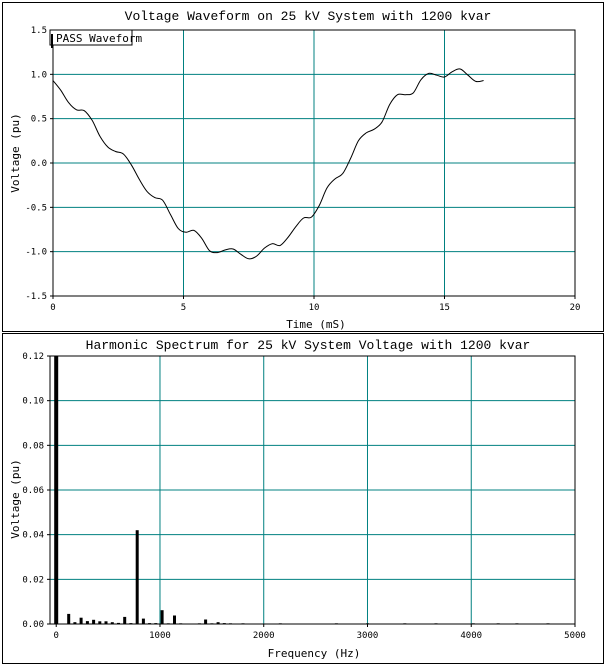 The width and height of the screenshot is (610, 668). I want to click on y-tick-label: -0.5, so click(36, 208).